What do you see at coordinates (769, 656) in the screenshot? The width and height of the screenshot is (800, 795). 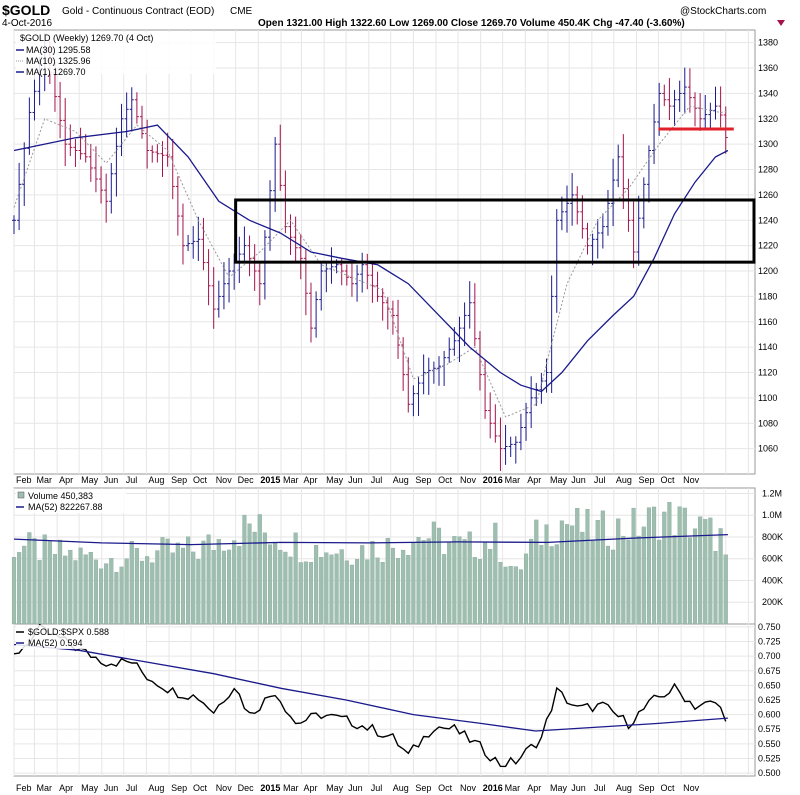 I see `ratio-tick-label: 0.700` at bounding box center [769, 656].